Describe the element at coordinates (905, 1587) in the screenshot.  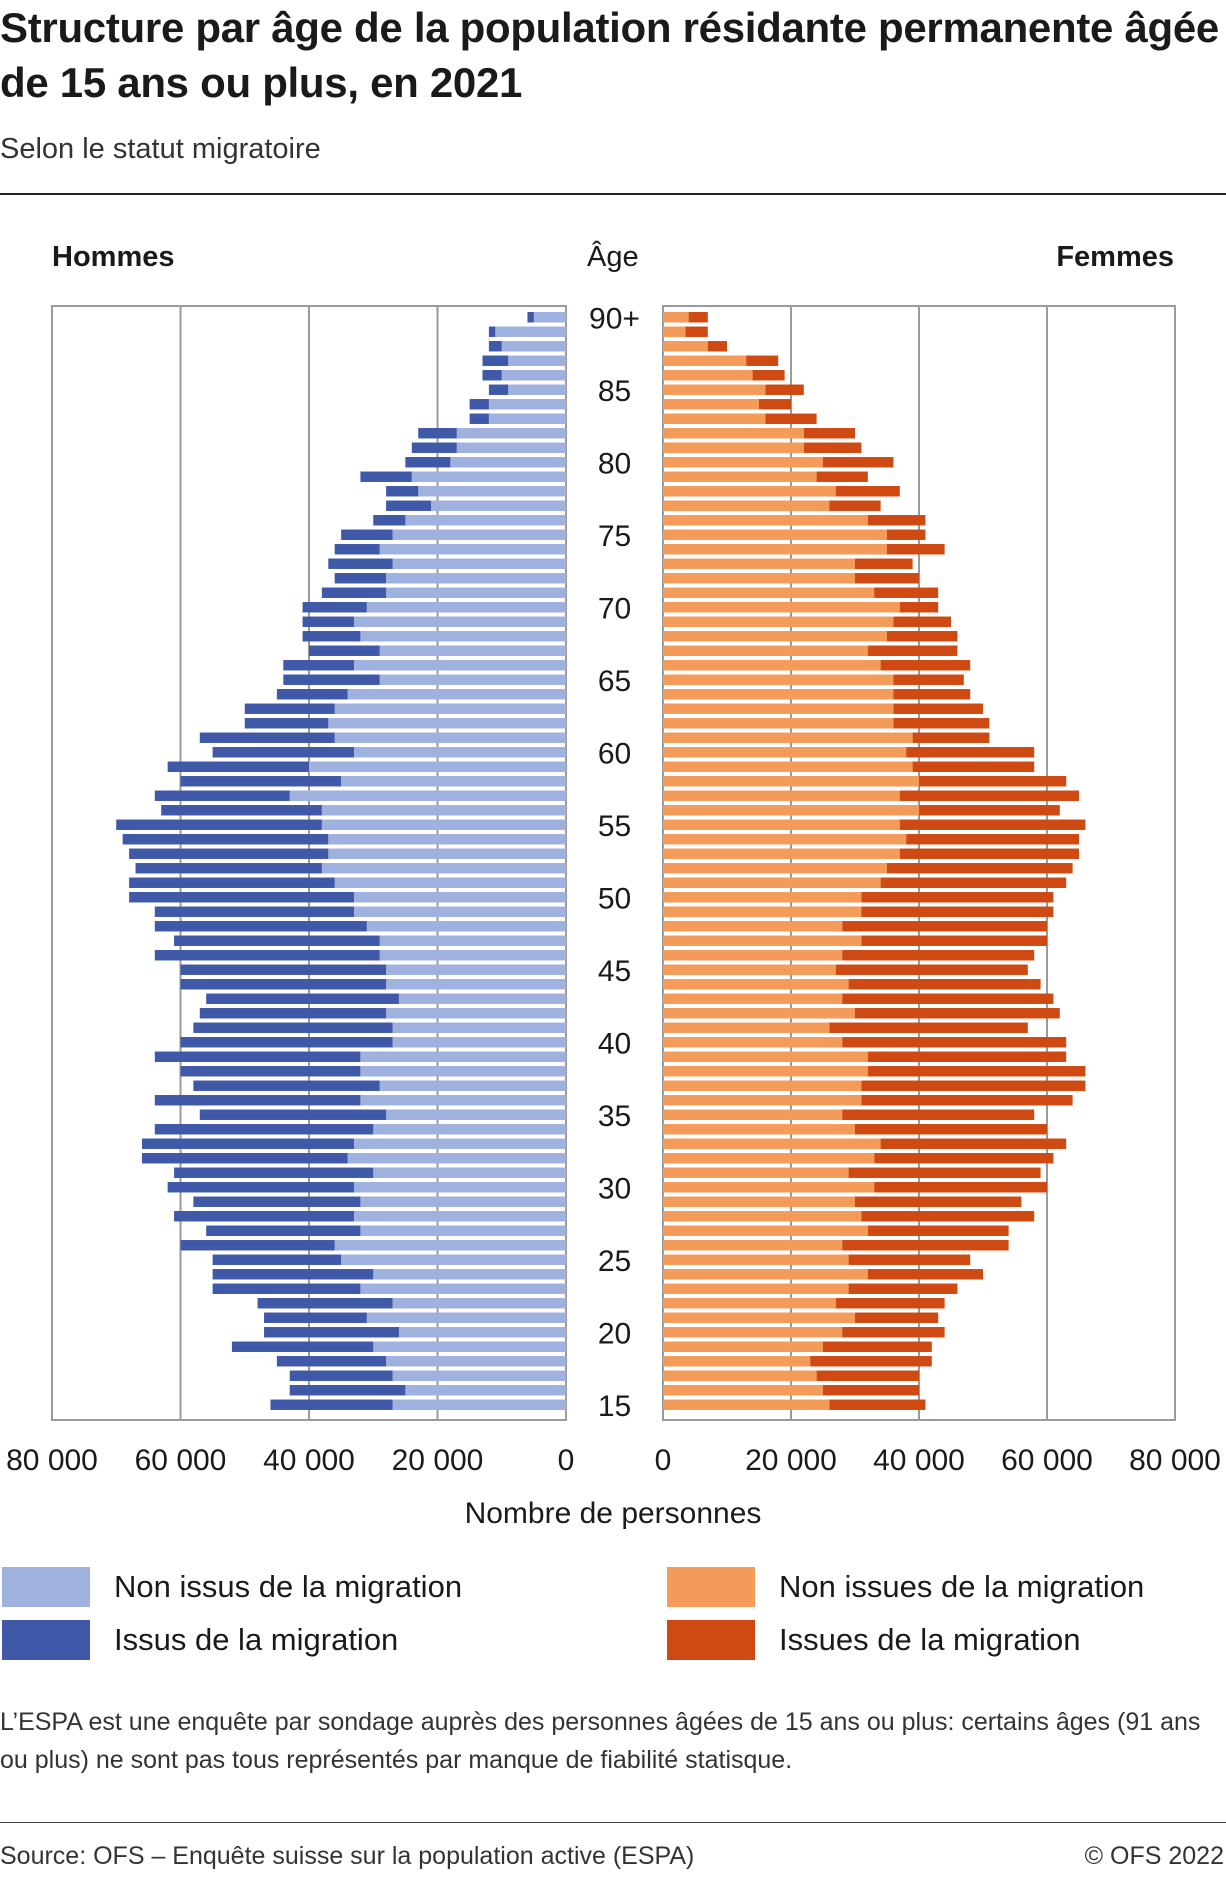
I see `legend-item-women-non-migration: Non issues de la migration` at that location.